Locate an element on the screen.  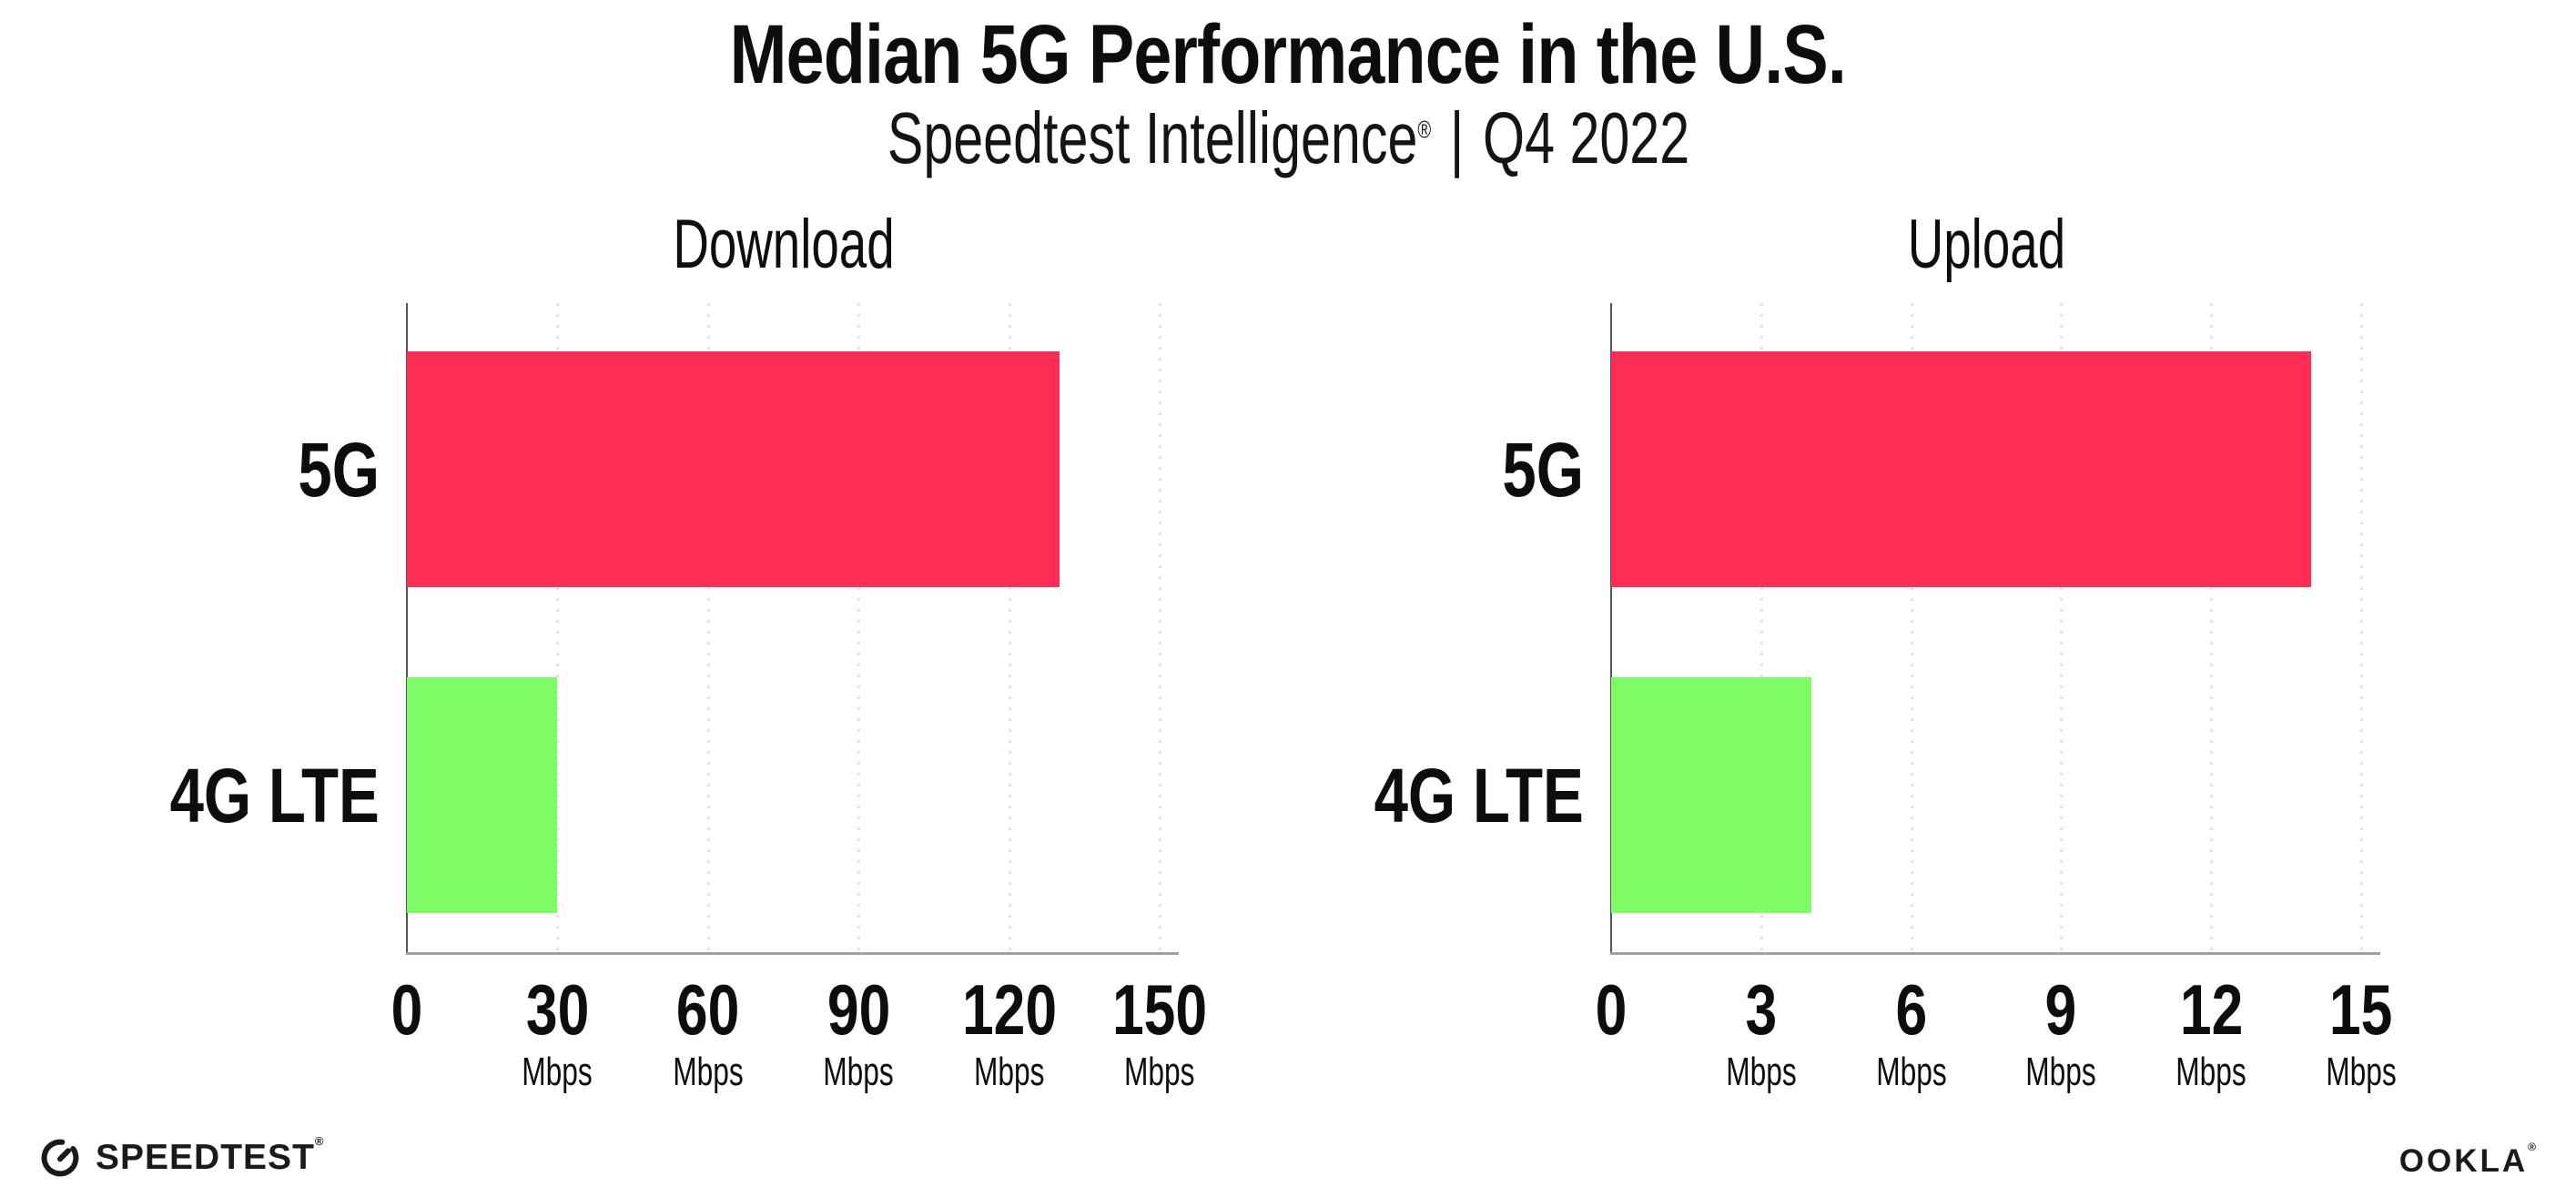
ookla-logo: OOKLA® is located at coordinates (2467, 1160).